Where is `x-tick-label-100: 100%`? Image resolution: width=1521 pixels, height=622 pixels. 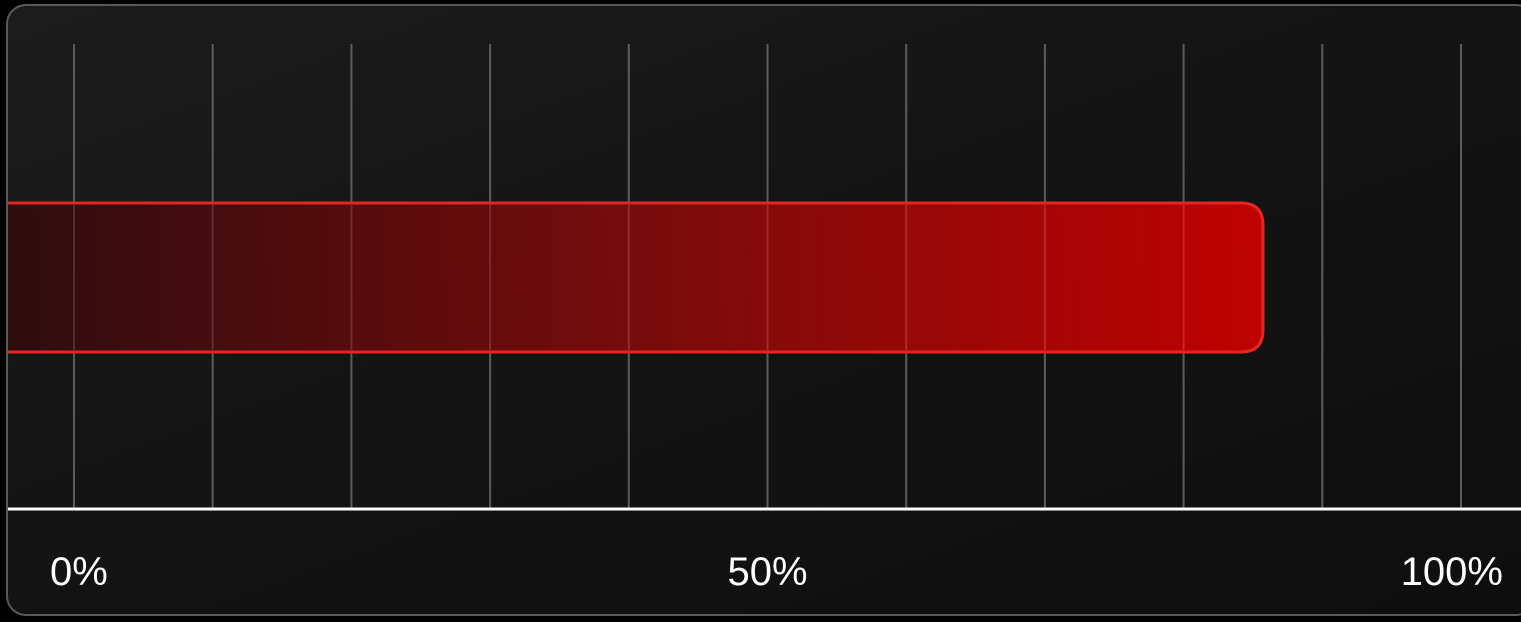
x-tick-label-100: 100% is located at coordinates (1452, 572).